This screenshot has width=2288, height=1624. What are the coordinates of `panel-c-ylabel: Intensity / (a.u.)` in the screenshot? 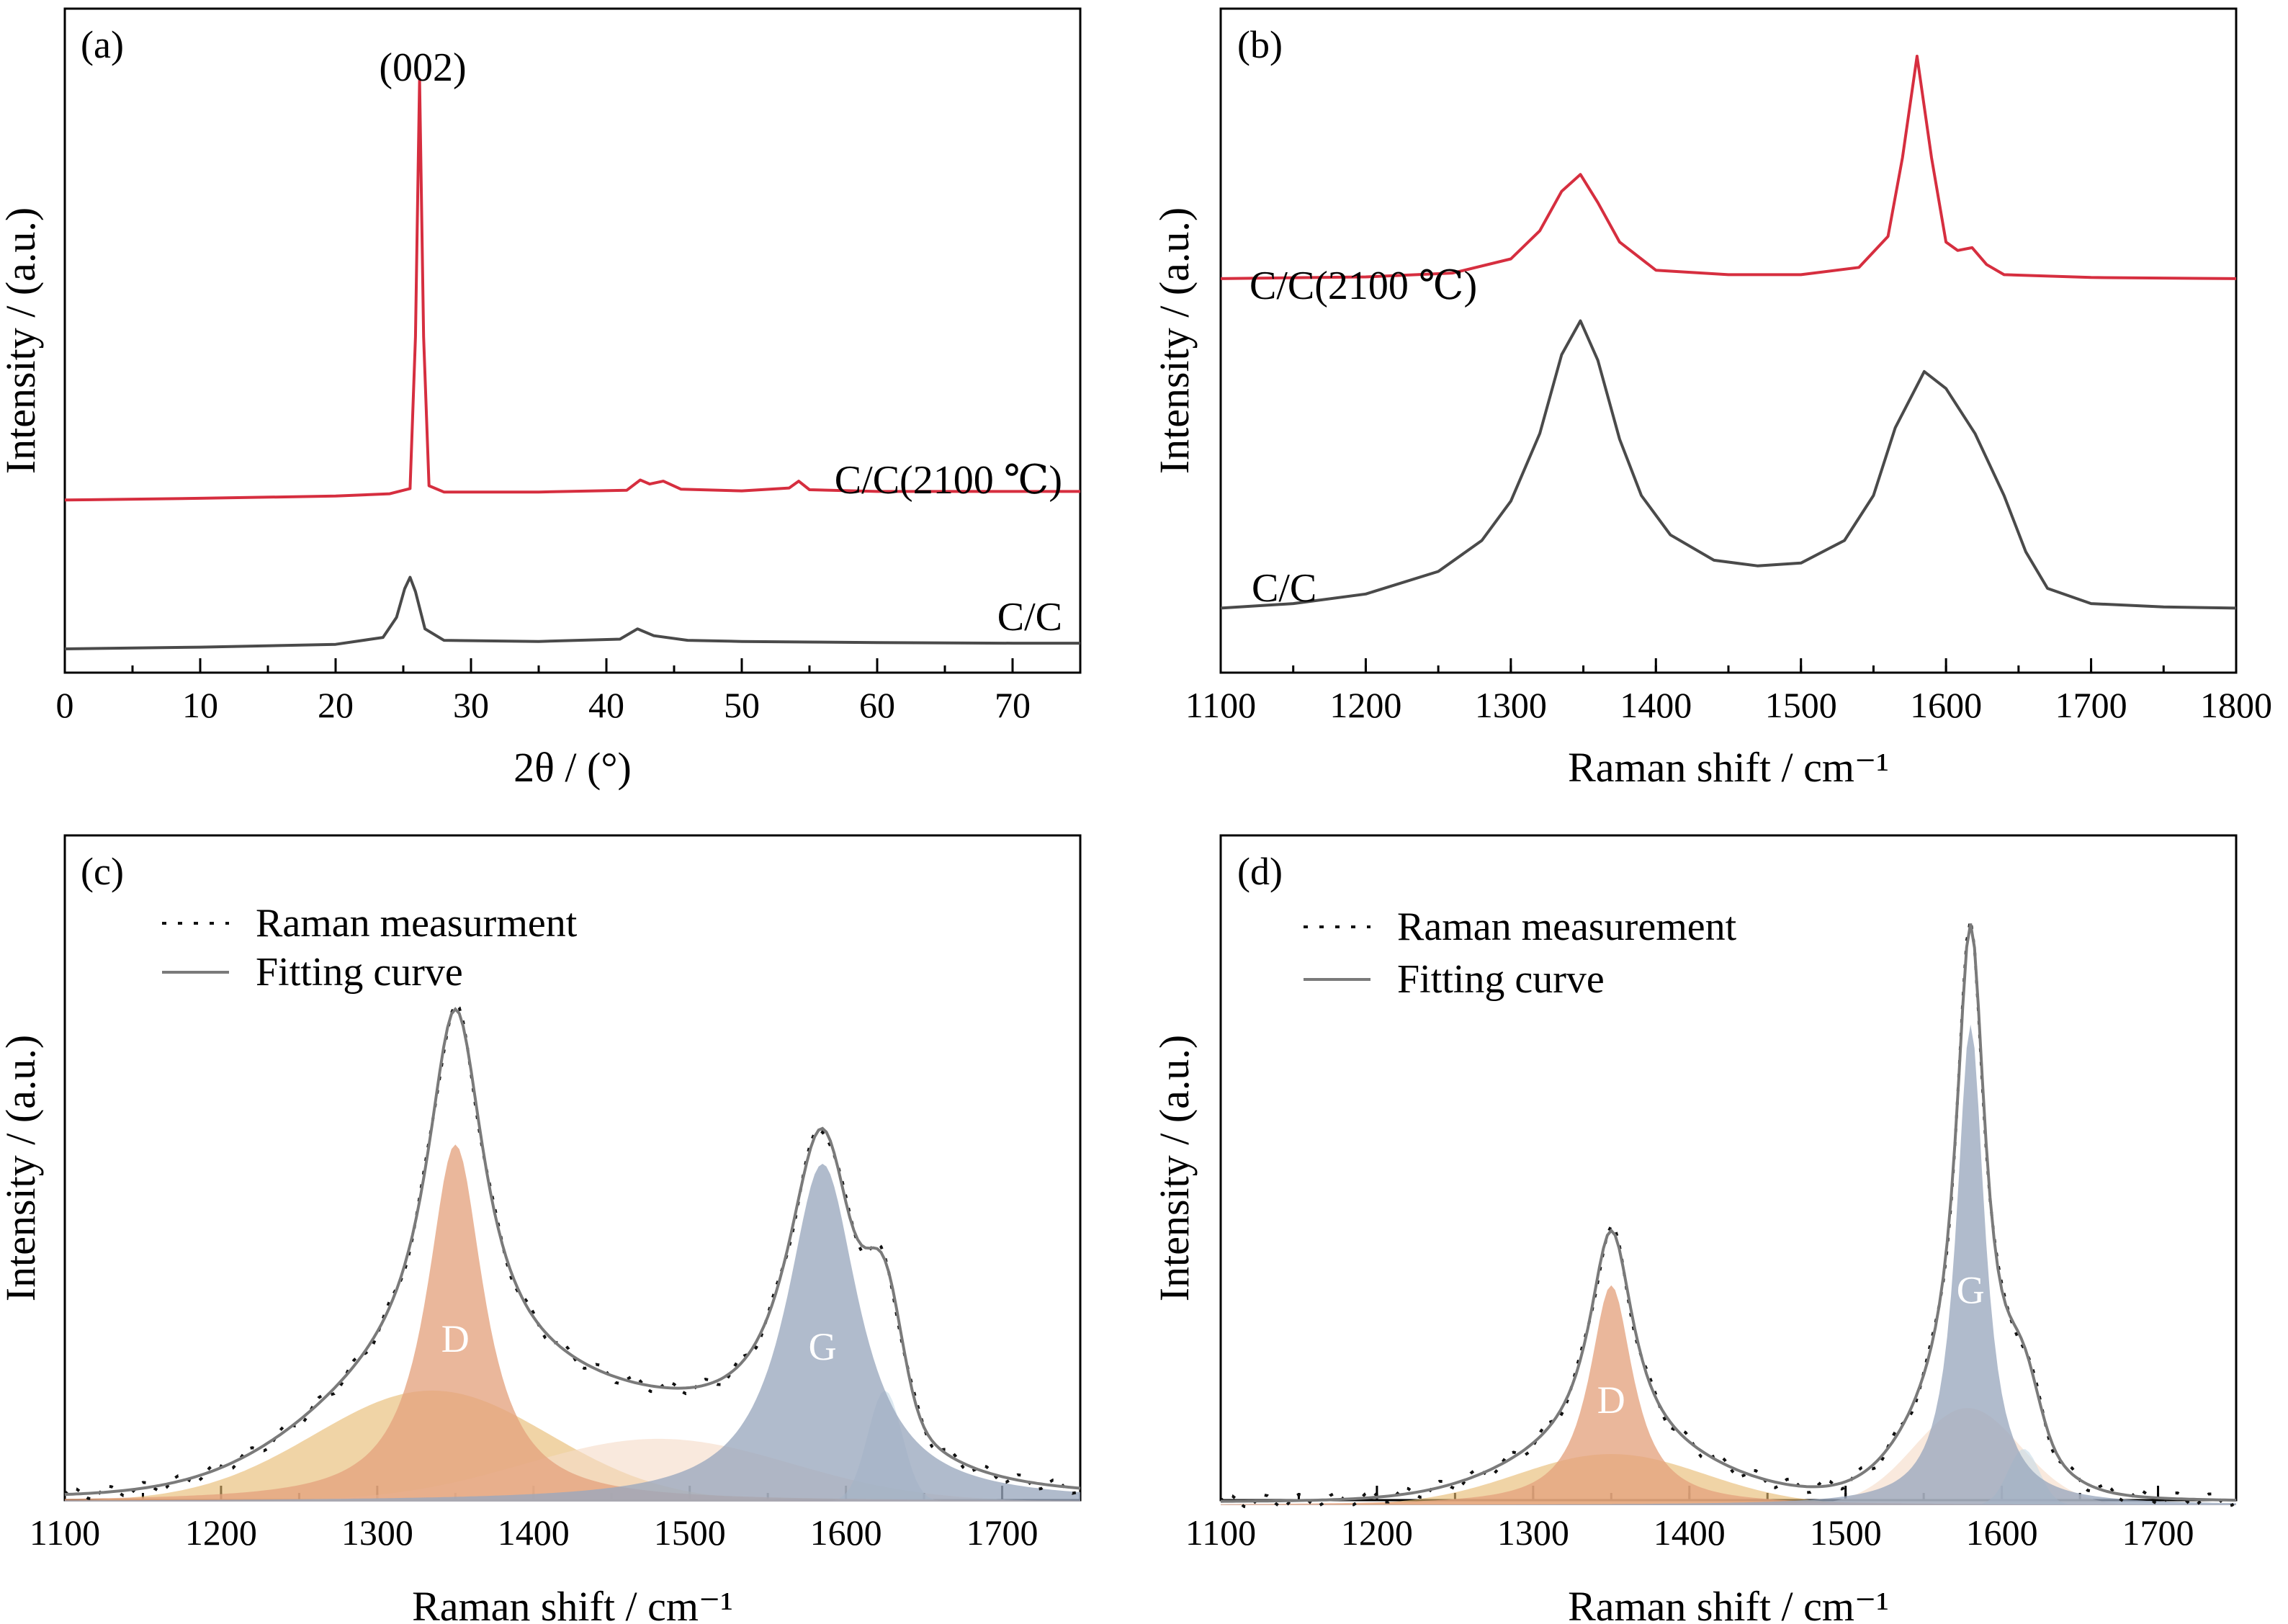 It's located at (22, 1168).